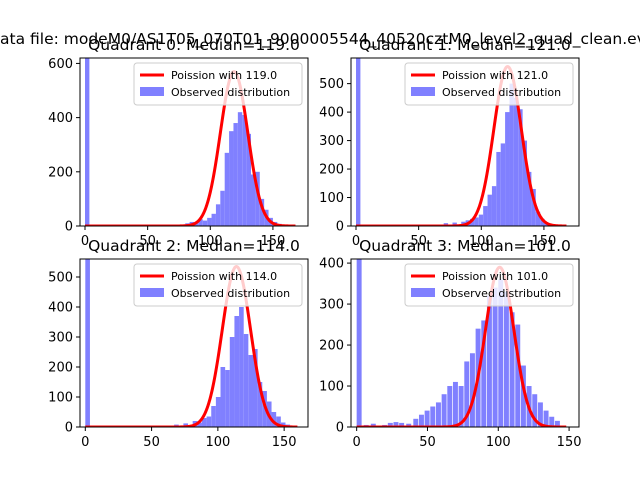  I want to click on legend-label: Observed distribution, so click(501, 92).